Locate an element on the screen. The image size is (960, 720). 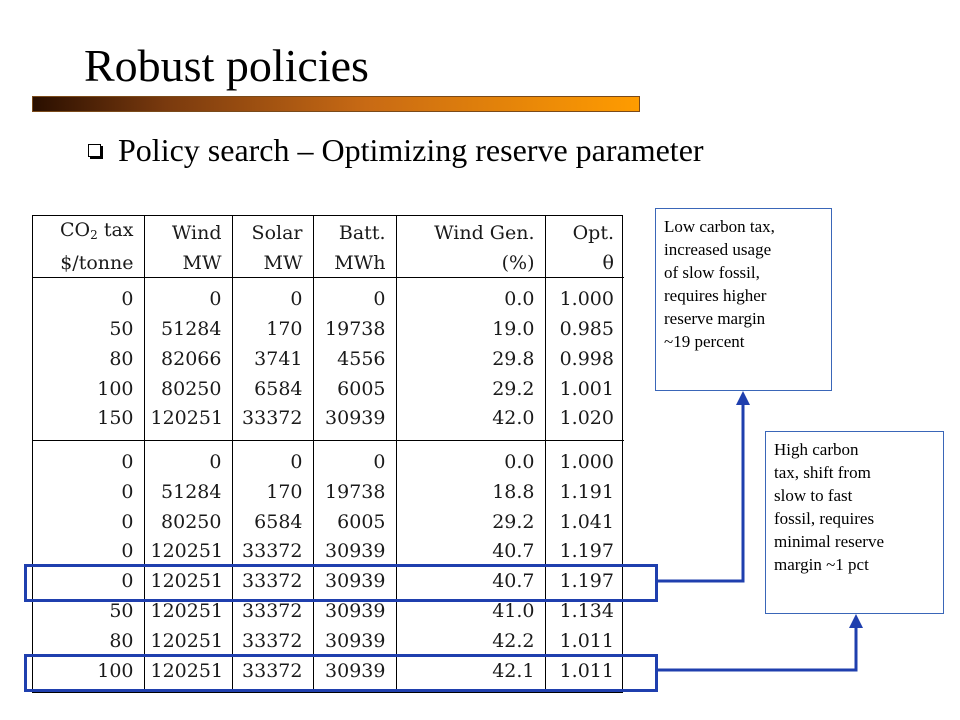
arrow-line-low is located at coordinates (701, 492).